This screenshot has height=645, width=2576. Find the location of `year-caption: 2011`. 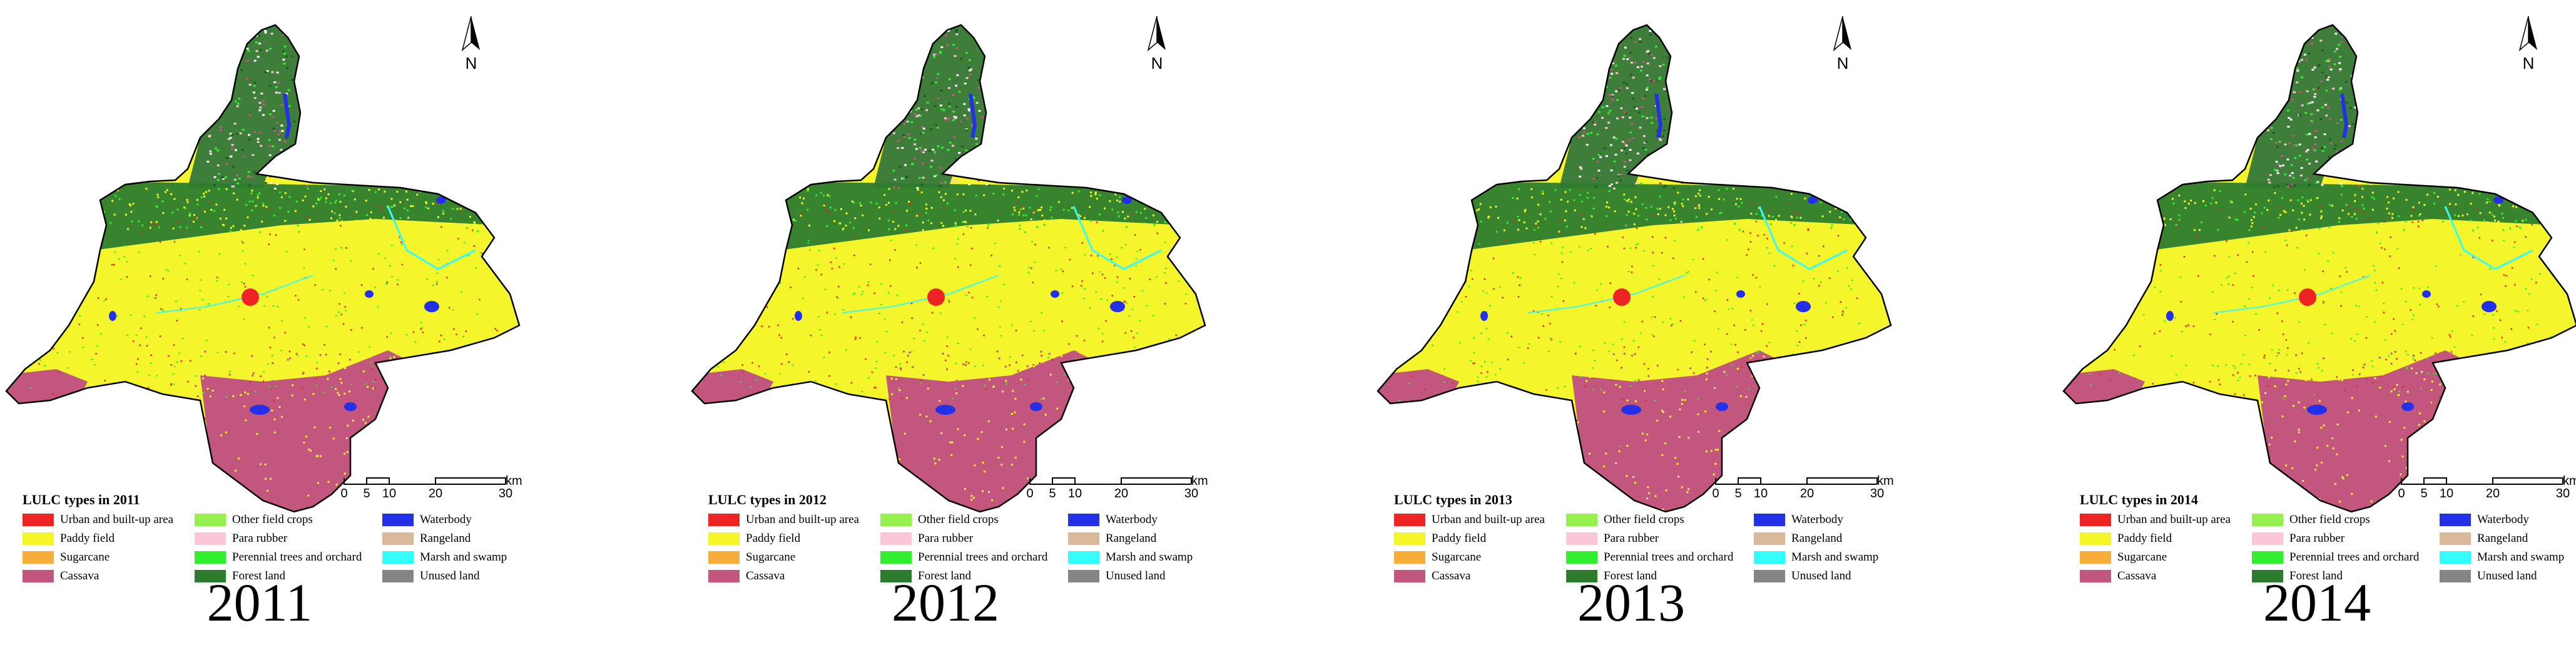

year-caption: 2011 is located at coordinates (259, 602).